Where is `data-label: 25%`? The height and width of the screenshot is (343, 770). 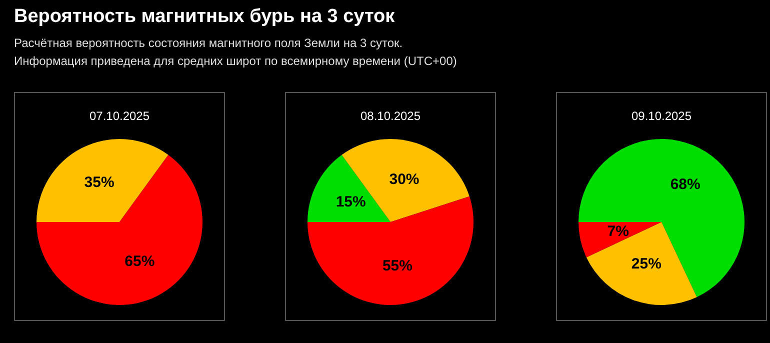
data-label: 25% is located at coordinates (646, 263).